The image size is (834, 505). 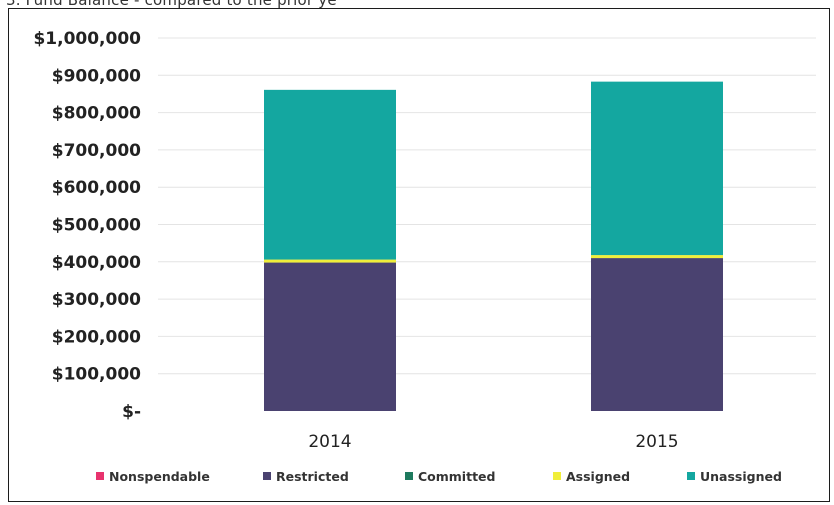 What do you see at coordinates (96, 151) in the screenshot?
I see `y-tick-label: $700,000` at bounding box center [96, 151].